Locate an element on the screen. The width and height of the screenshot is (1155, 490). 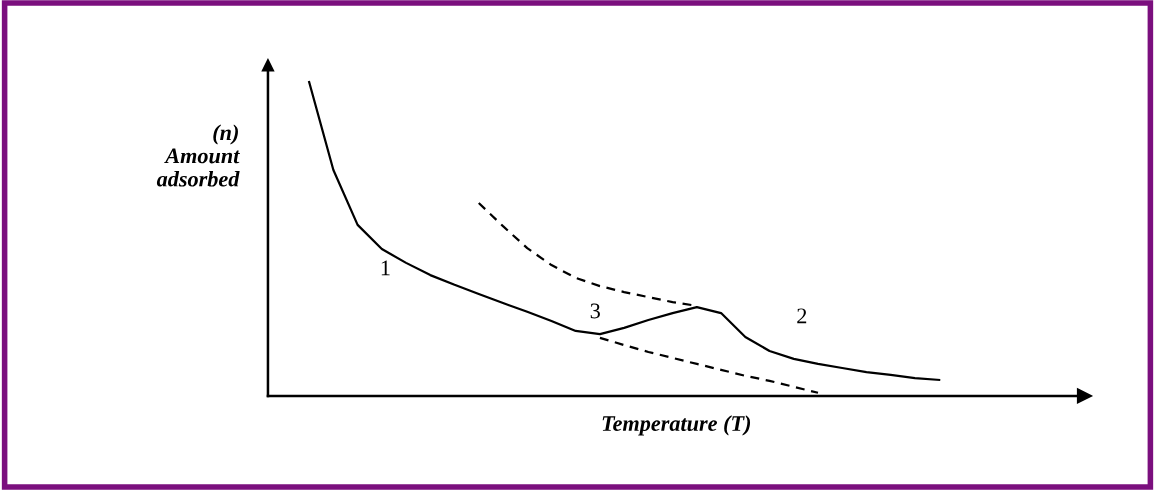
y-axis-title: (n) Amount adsorbed is located at coordinates (198, 155).